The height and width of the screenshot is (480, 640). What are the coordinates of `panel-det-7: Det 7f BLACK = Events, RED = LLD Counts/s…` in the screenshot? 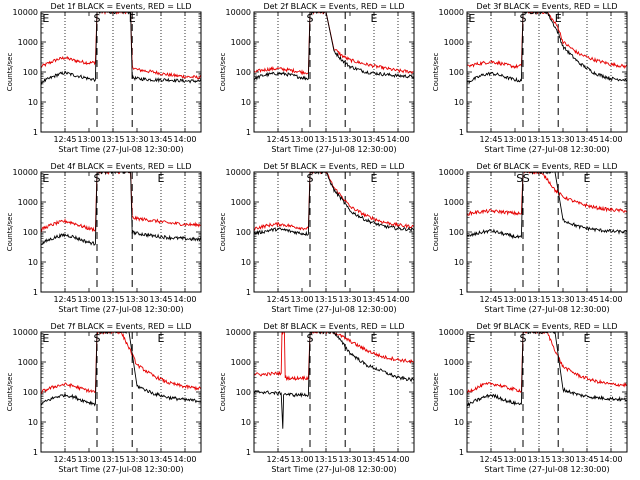 It's located at (104, 398).